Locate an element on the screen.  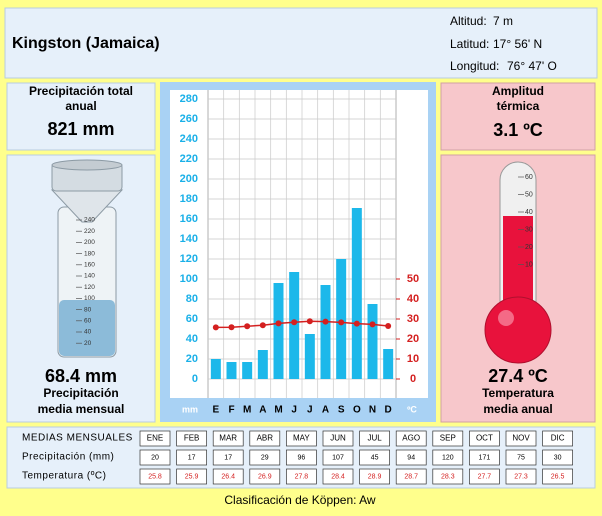
temp-mean-label: media anual is located at coordinates (517, 409).